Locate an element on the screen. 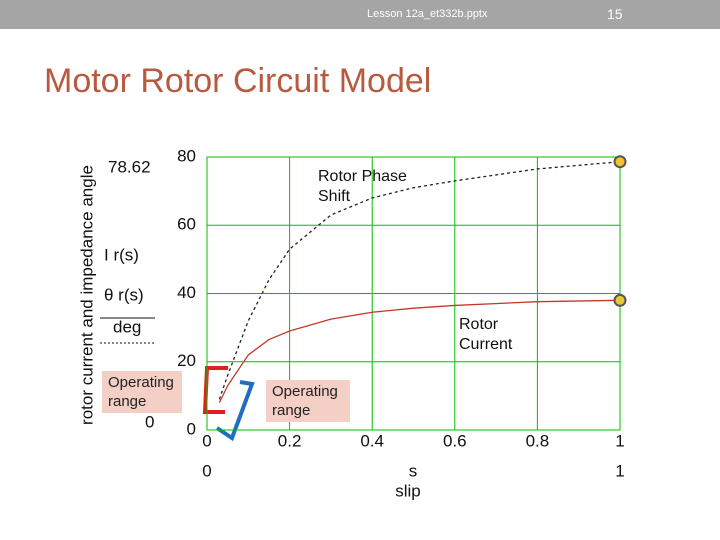 This screenshot has height=540, width=720. y-tick-label: 0 is located at coordinates (191, 428).